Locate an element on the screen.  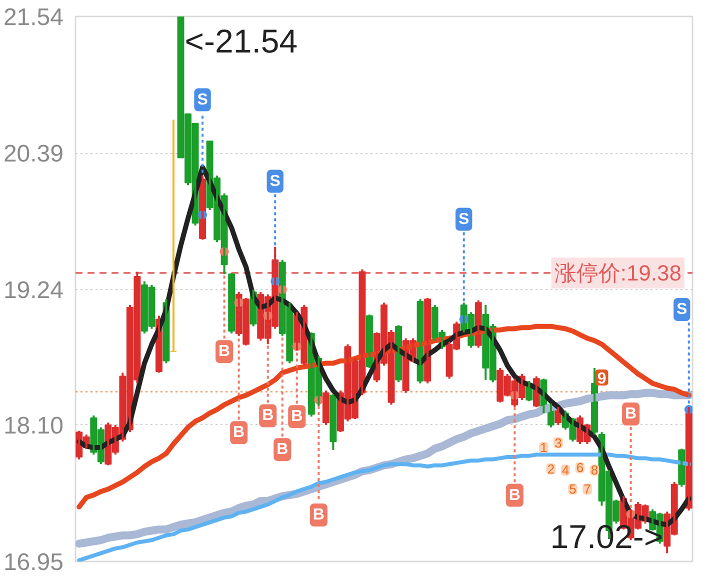
series-label: 6 is located at coordinates (580, 468).